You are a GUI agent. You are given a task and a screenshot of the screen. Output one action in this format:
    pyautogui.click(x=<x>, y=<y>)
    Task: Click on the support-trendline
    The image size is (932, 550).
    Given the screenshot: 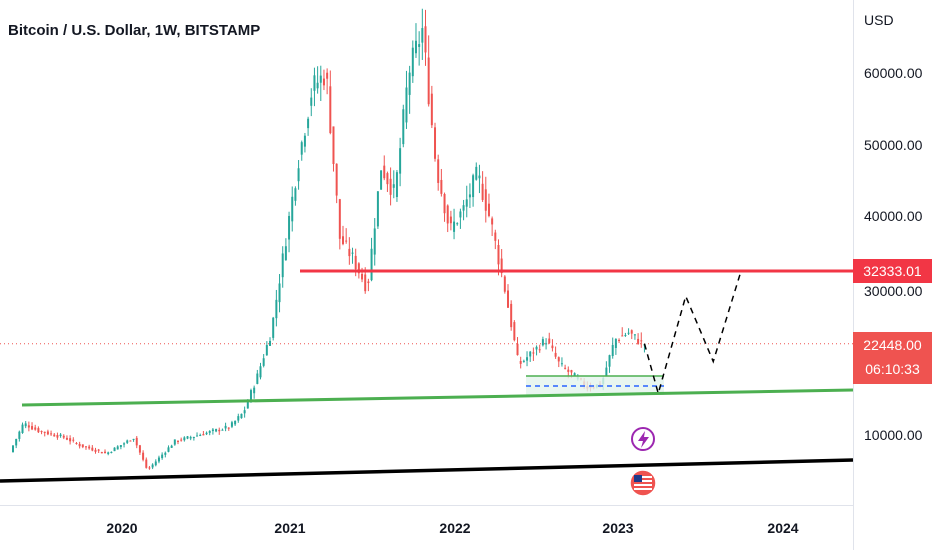 What is the action you would take?
    pyautogui.click(x=437, y=397)
    